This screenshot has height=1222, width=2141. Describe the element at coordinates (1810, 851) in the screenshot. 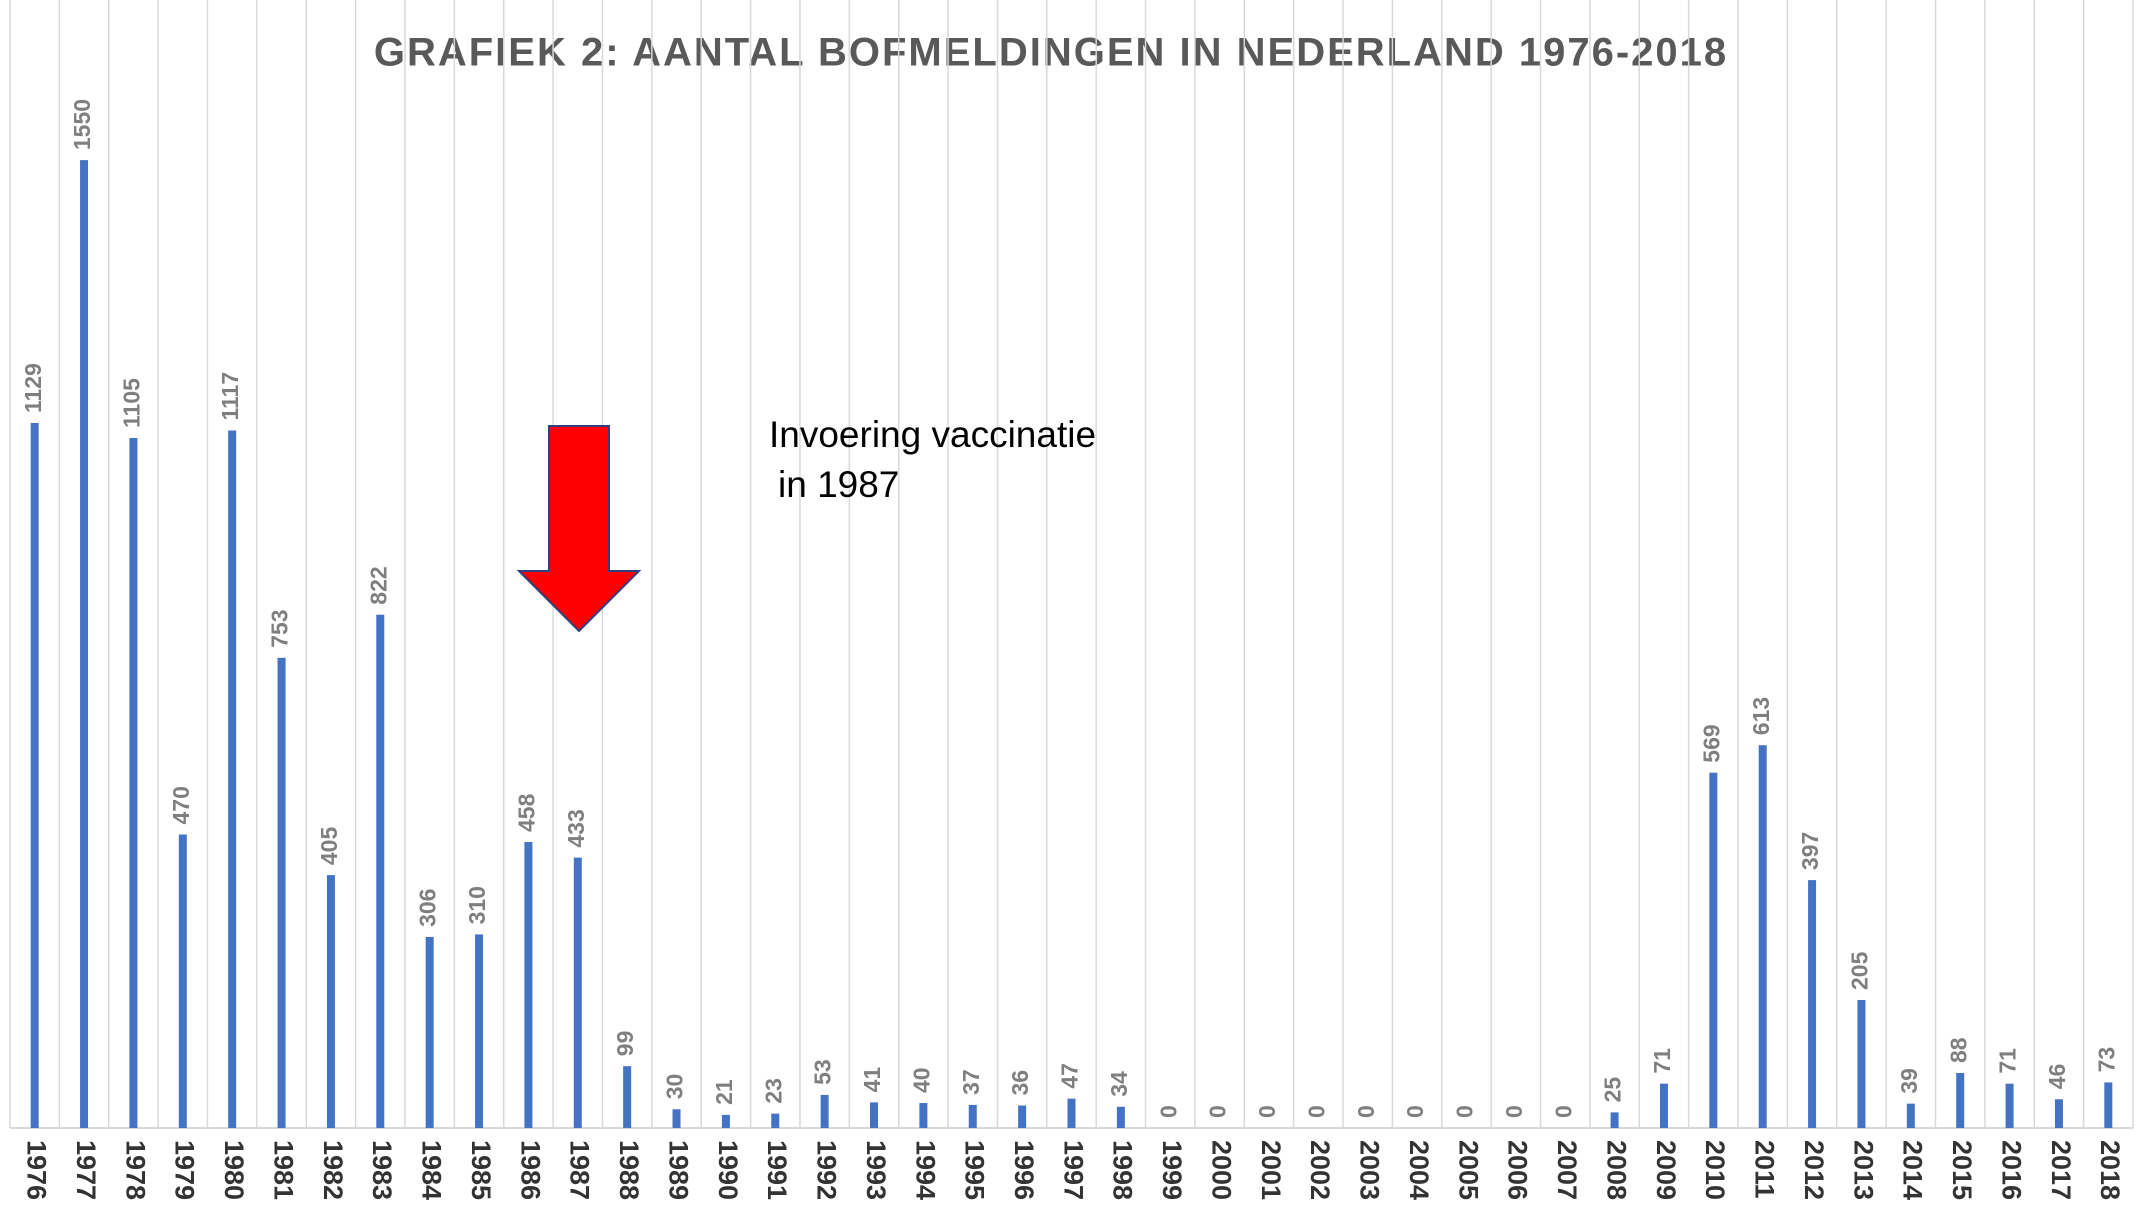

I see `data-label: 397` at that location.